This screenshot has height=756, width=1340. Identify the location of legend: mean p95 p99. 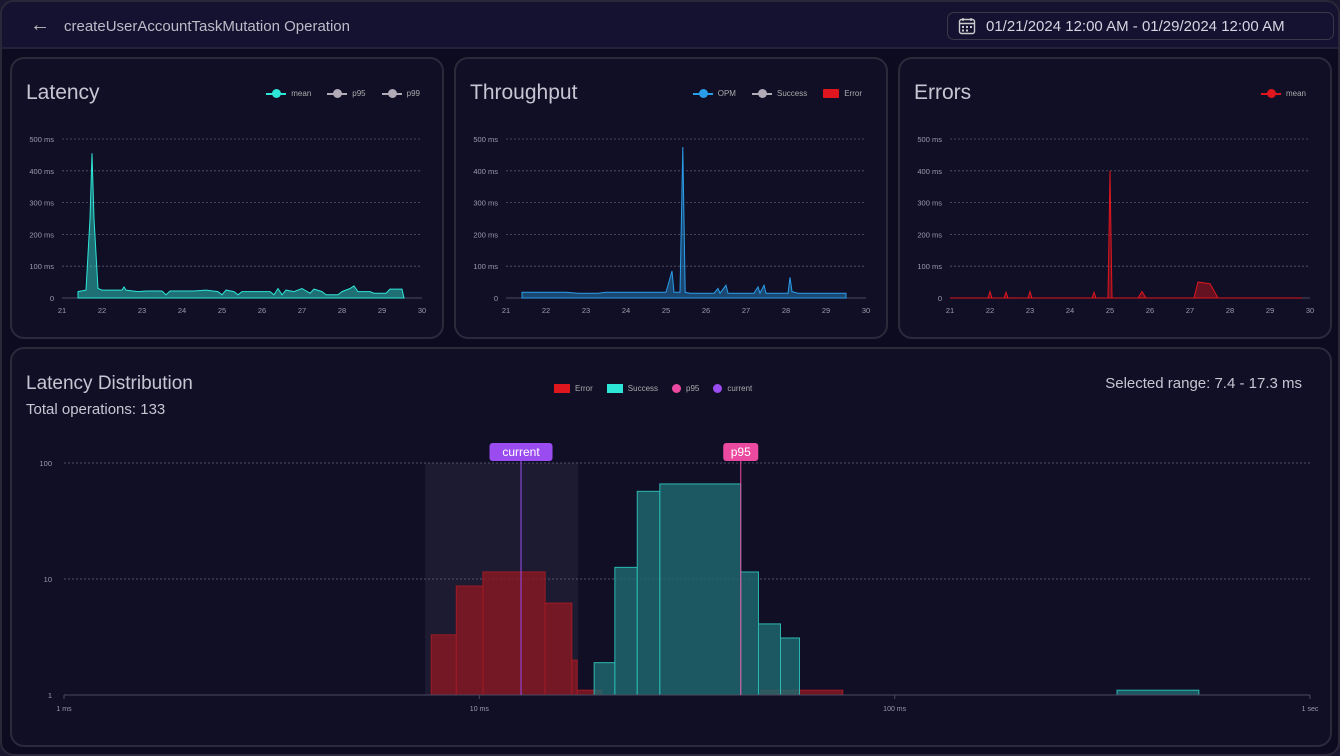
(343, 93).